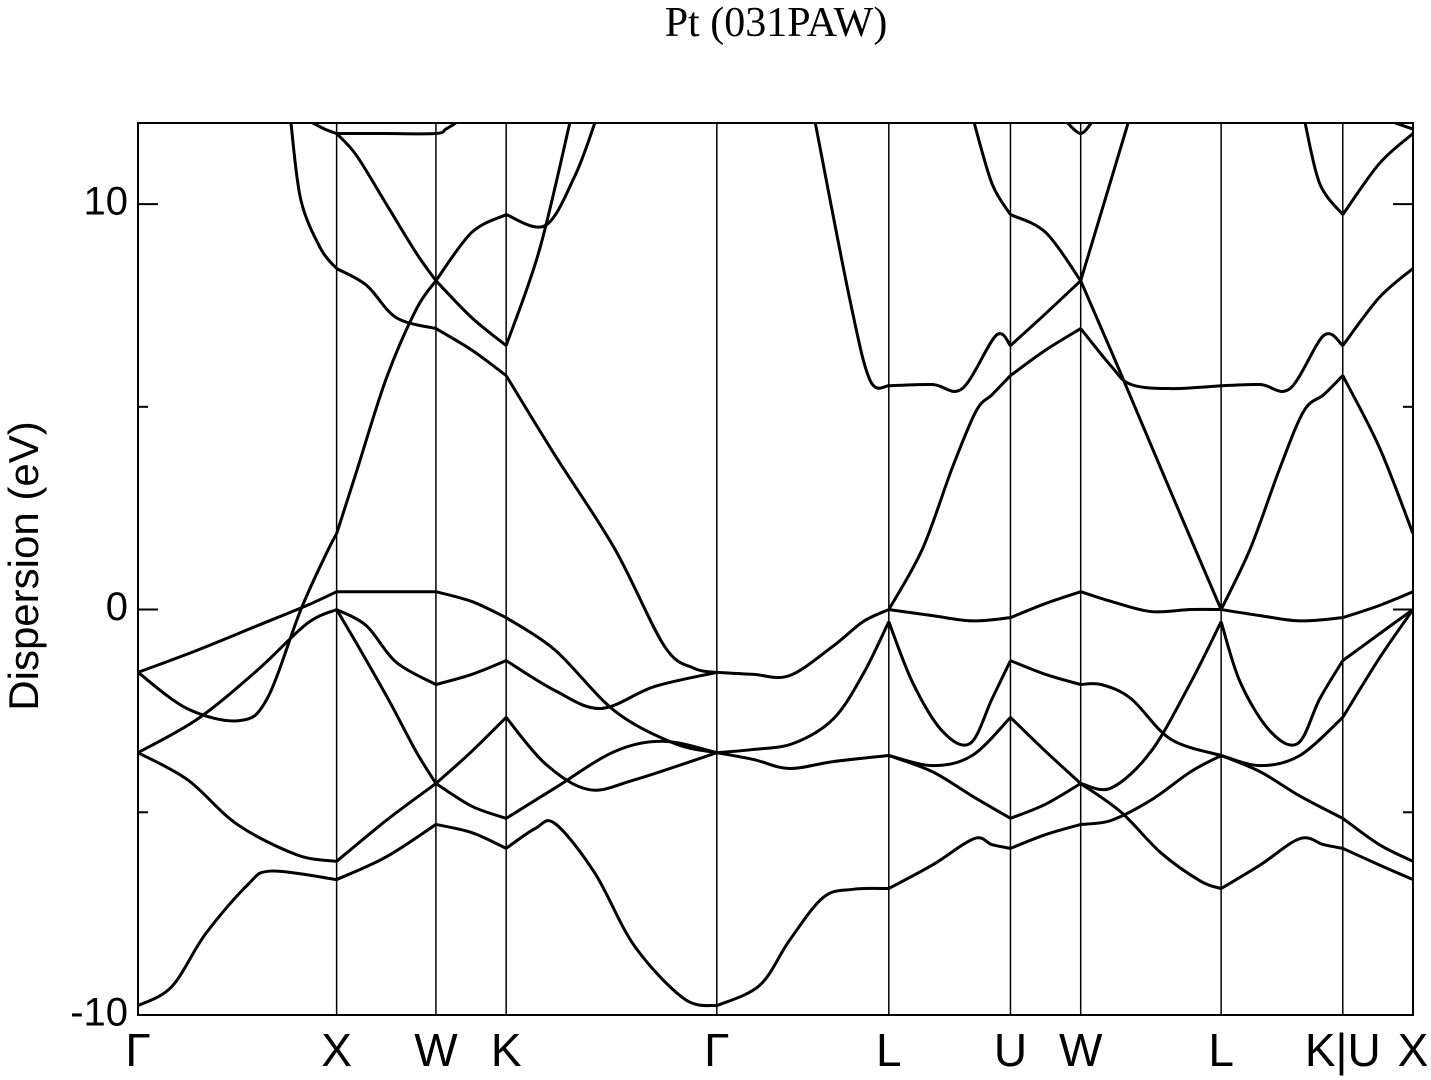 This screenshot has height=1080, width=1431. I want to click on x-tick-label: K|U, so click(1343, 1050).